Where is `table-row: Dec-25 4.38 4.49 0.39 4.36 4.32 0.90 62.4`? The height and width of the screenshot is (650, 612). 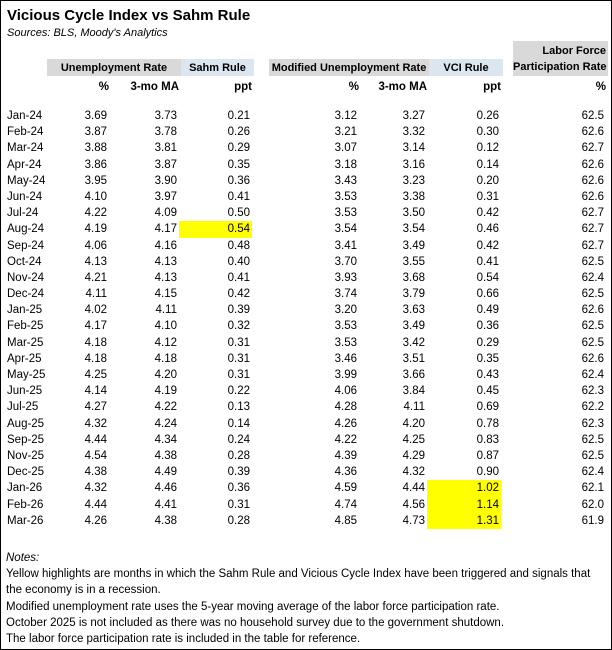 table-row: Dec-25 4.38 4.49 0.39 4.36 4.32 0.90 62.4 is located at coordinates (306, 472).